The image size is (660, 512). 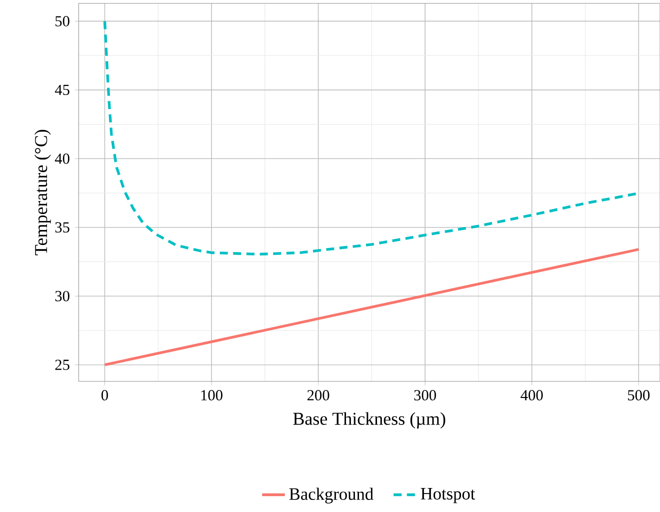 What do you see at coordinates (448, 496) in the screenshot?
I see `legend-label: Hotspot` at bounding box center [448, 496].